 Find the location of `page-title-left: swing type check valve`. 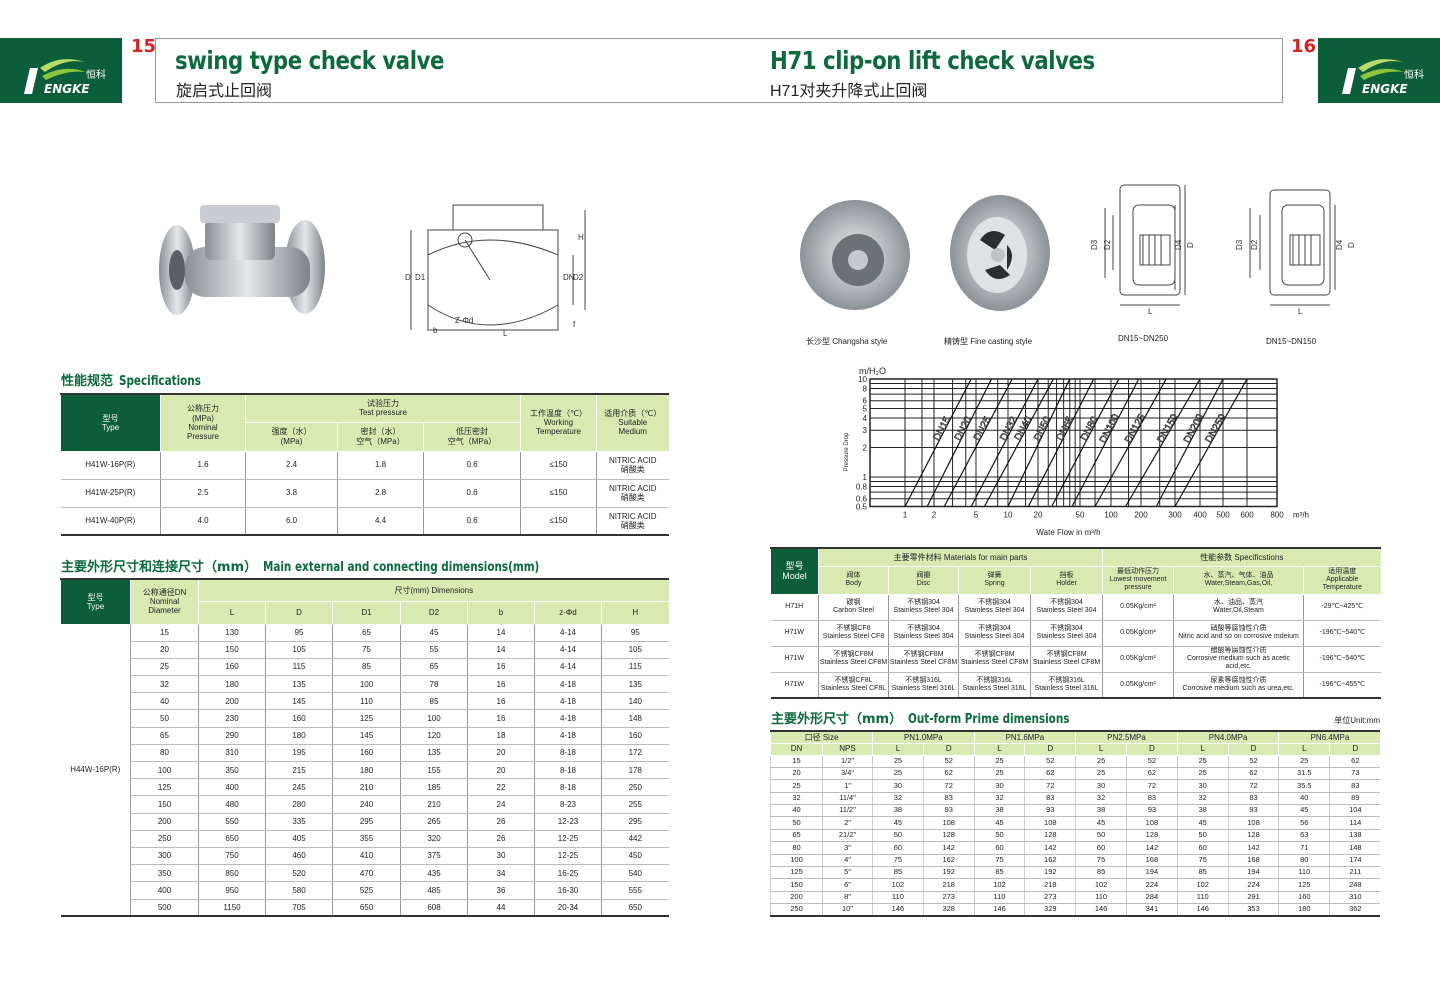

page-title-left: swing type check valve is located at coordinates (309, 60).